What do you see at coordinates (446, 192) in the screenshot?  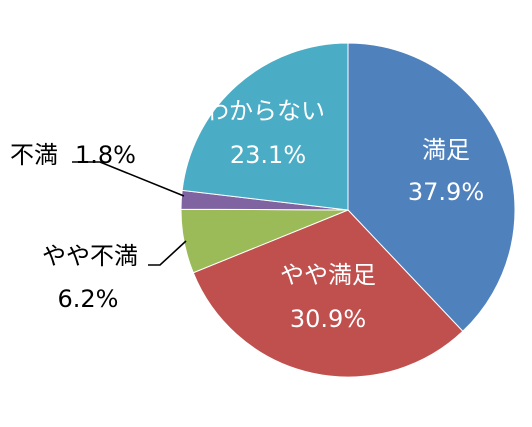 I see `slice-value-label-1: 37.9%` at bounding box center [446, 192].